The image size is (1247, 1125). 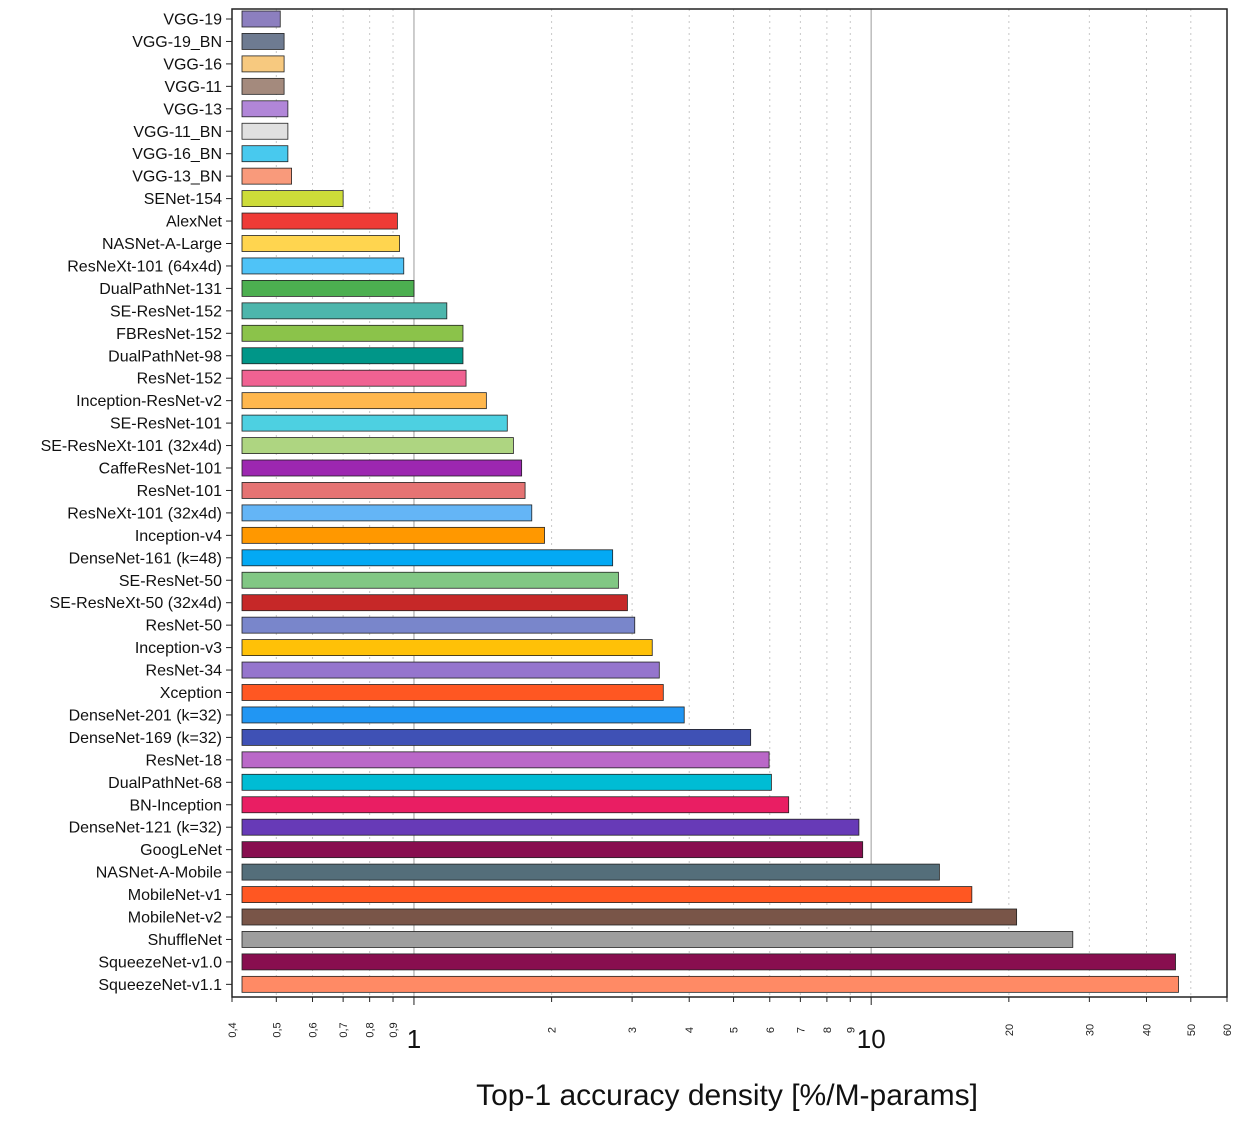 I want to click on category-label: FBResNet-152, so click(x=169, y=334).